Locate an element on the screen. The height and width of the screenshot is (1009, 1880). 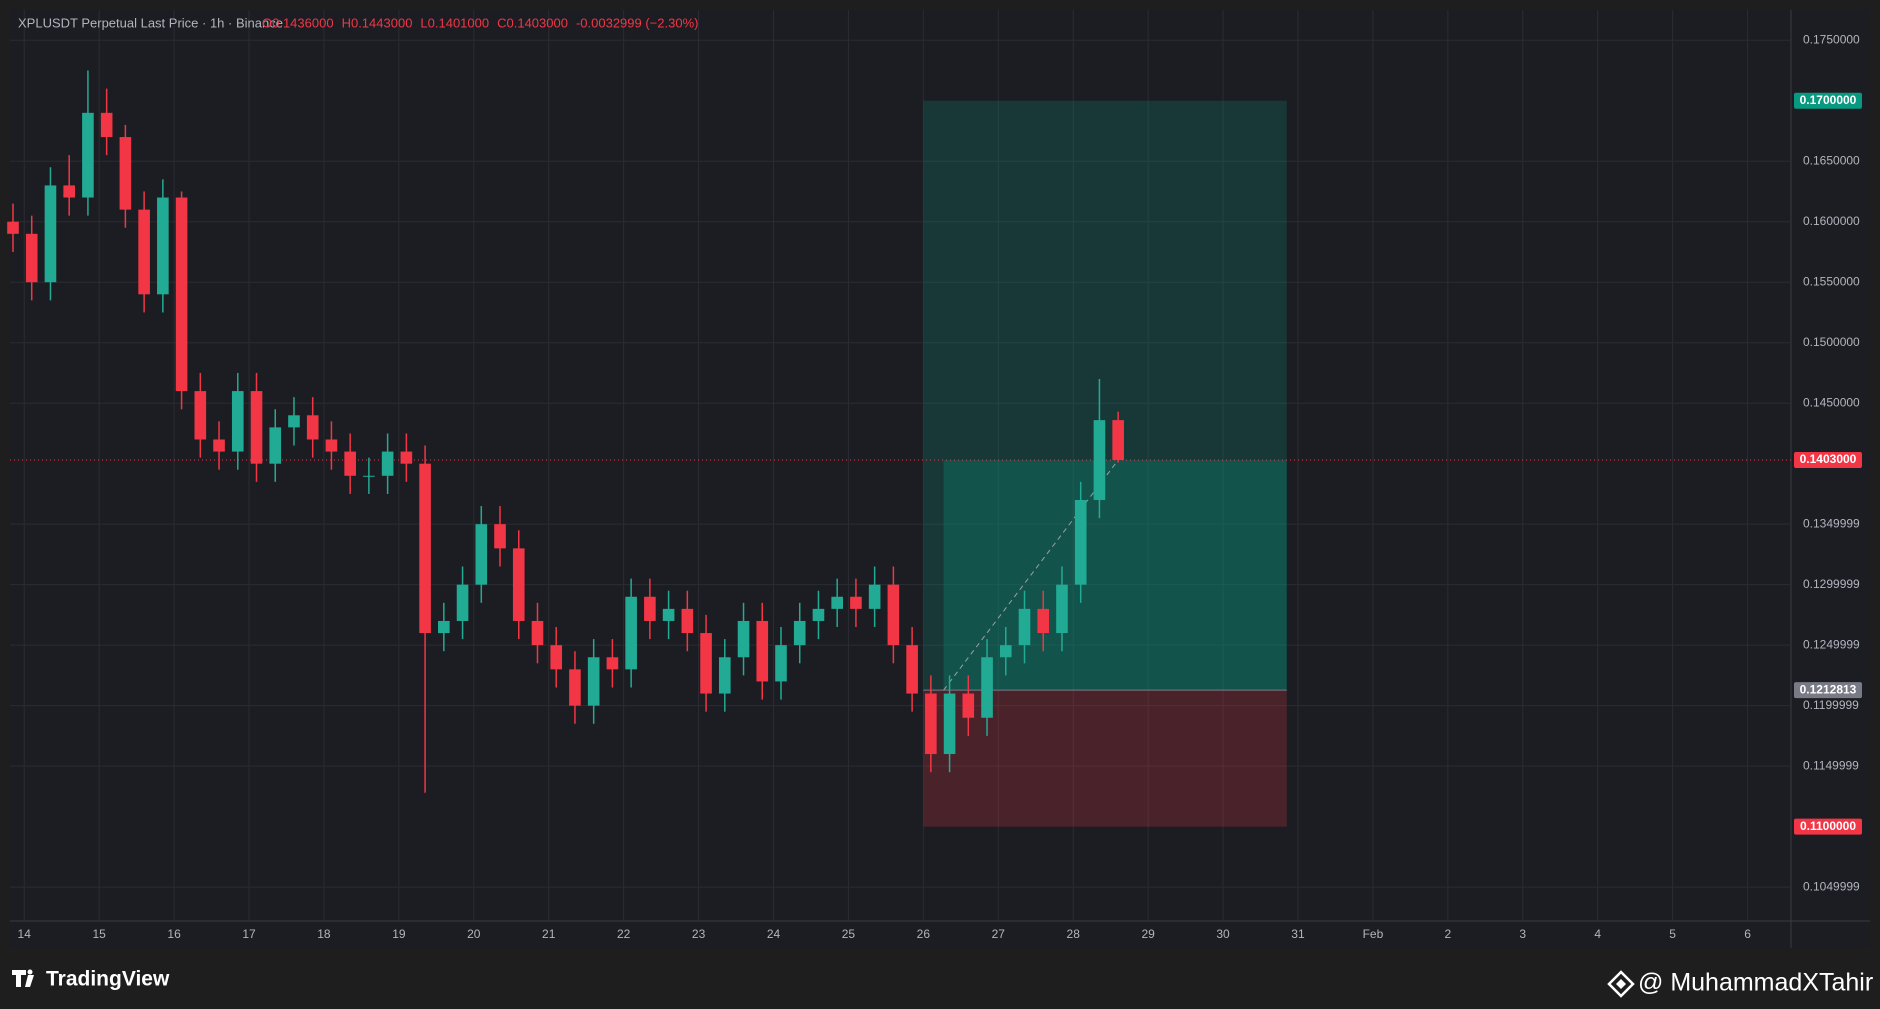
icon-inner is located at coordinates (1621, 984).